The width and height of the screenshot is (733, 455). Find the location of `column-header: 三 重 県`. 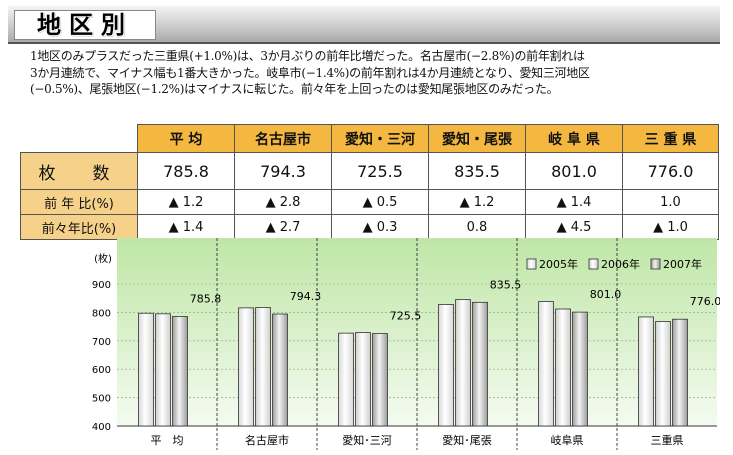

column-header: 三 重 県 is located at coordinates (670, 138).